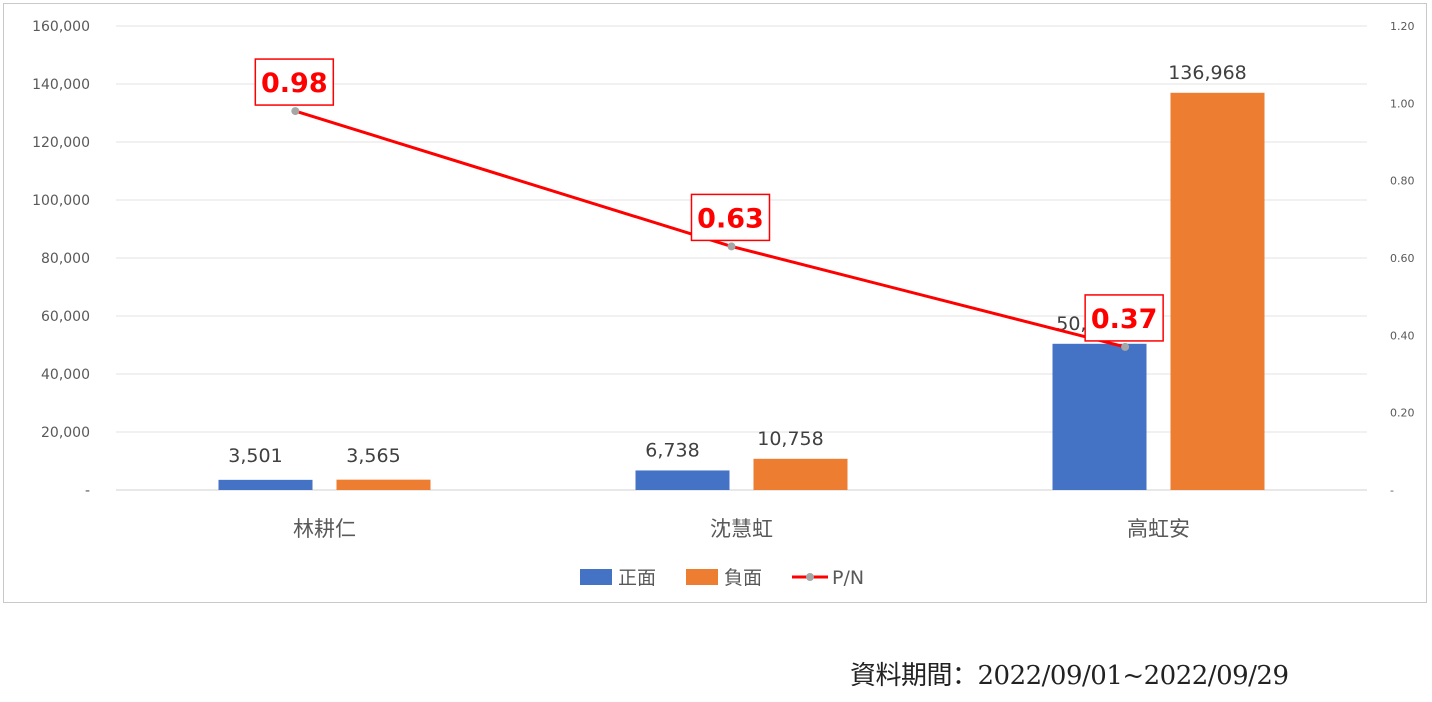 This screenshot has width=1432, height=702. Describe the element at coordinates (1069, 676) in the screenshot. I see `data-period-note: 資料期間：2022/09/01~2022/09/29` at that location.